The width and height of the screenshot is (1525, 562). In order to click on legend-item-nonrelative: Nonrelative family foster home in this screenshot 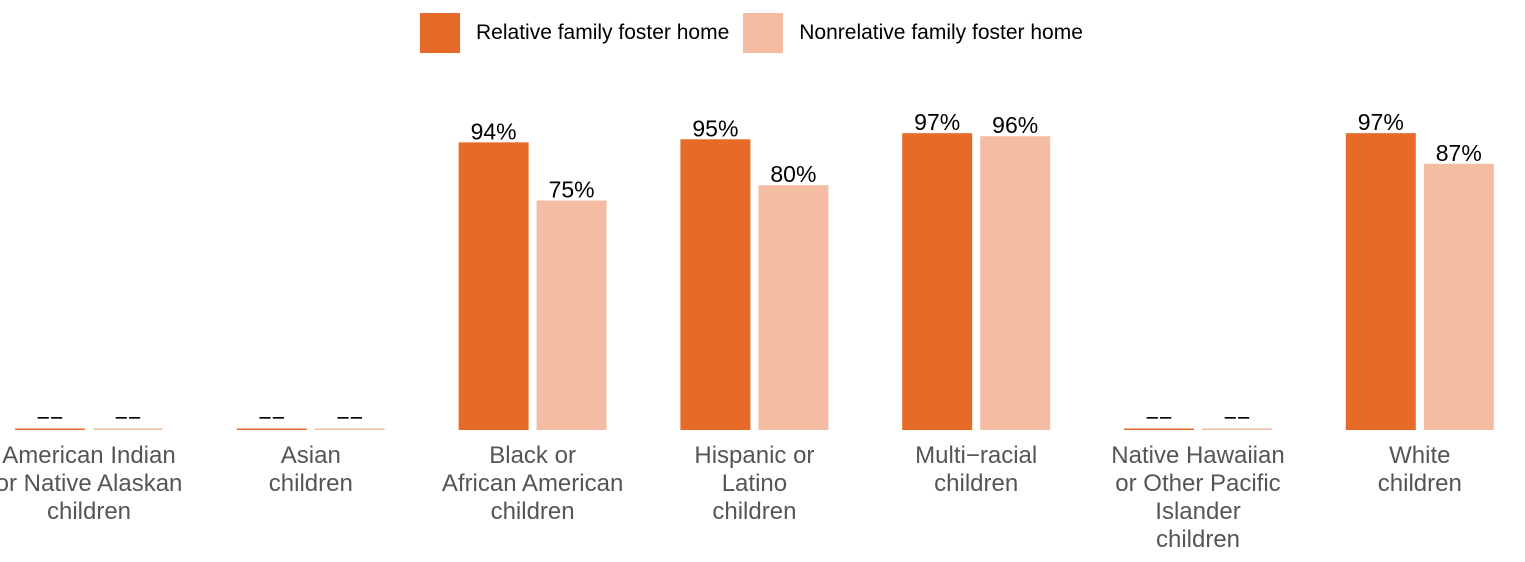, I will do `click(913, 33)`.